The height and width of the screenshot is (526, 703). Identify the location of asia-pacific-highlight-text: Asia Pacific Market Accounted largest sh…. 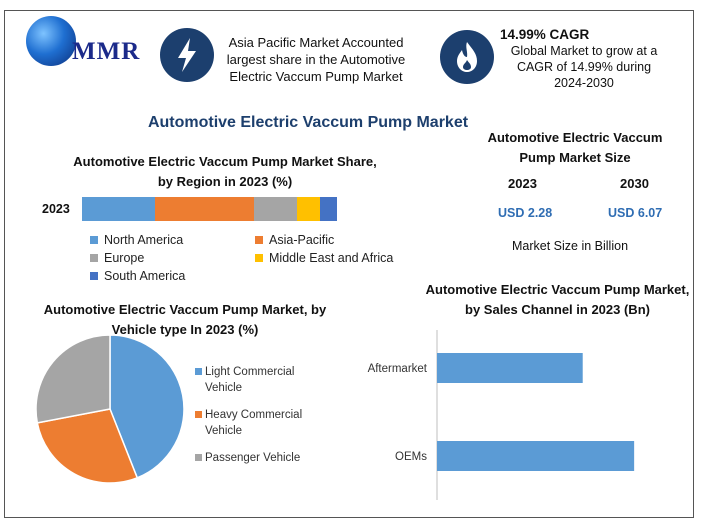
(316, 59).